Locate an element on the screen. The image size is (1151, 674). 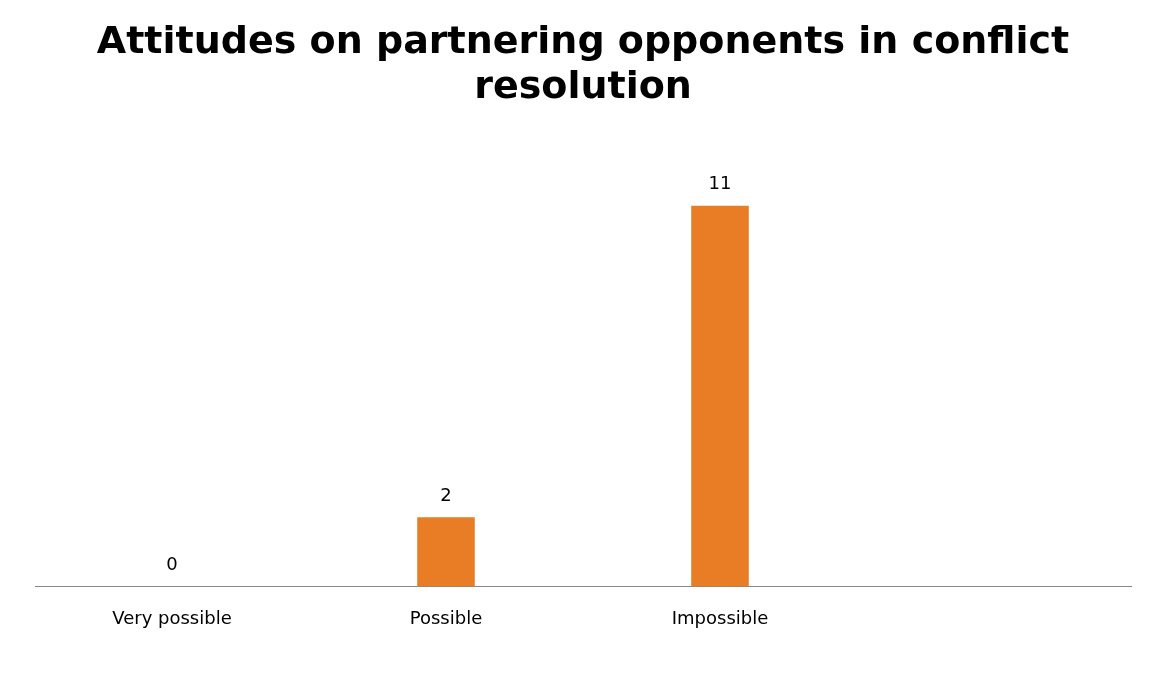
x-tick-label: Very possible is located at coordinates (172, 617).